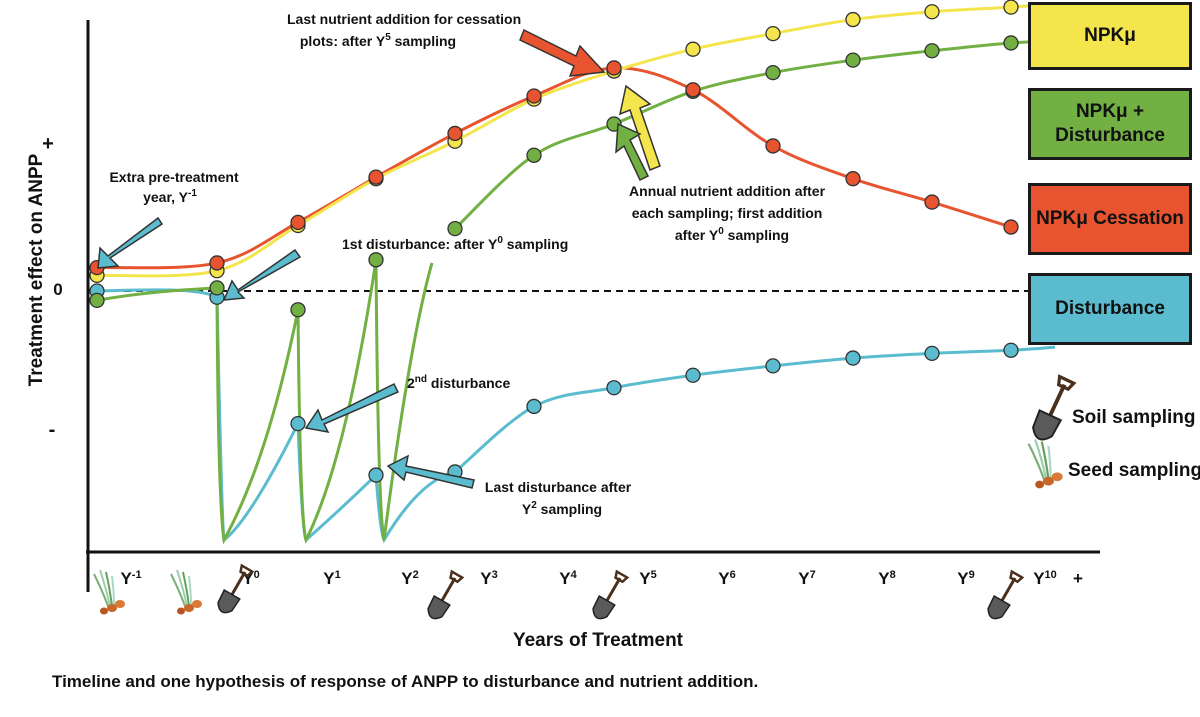 The height and width of the screenshot is (717, 1200). I want to click on arrow-annual-green, so click(632, 152).